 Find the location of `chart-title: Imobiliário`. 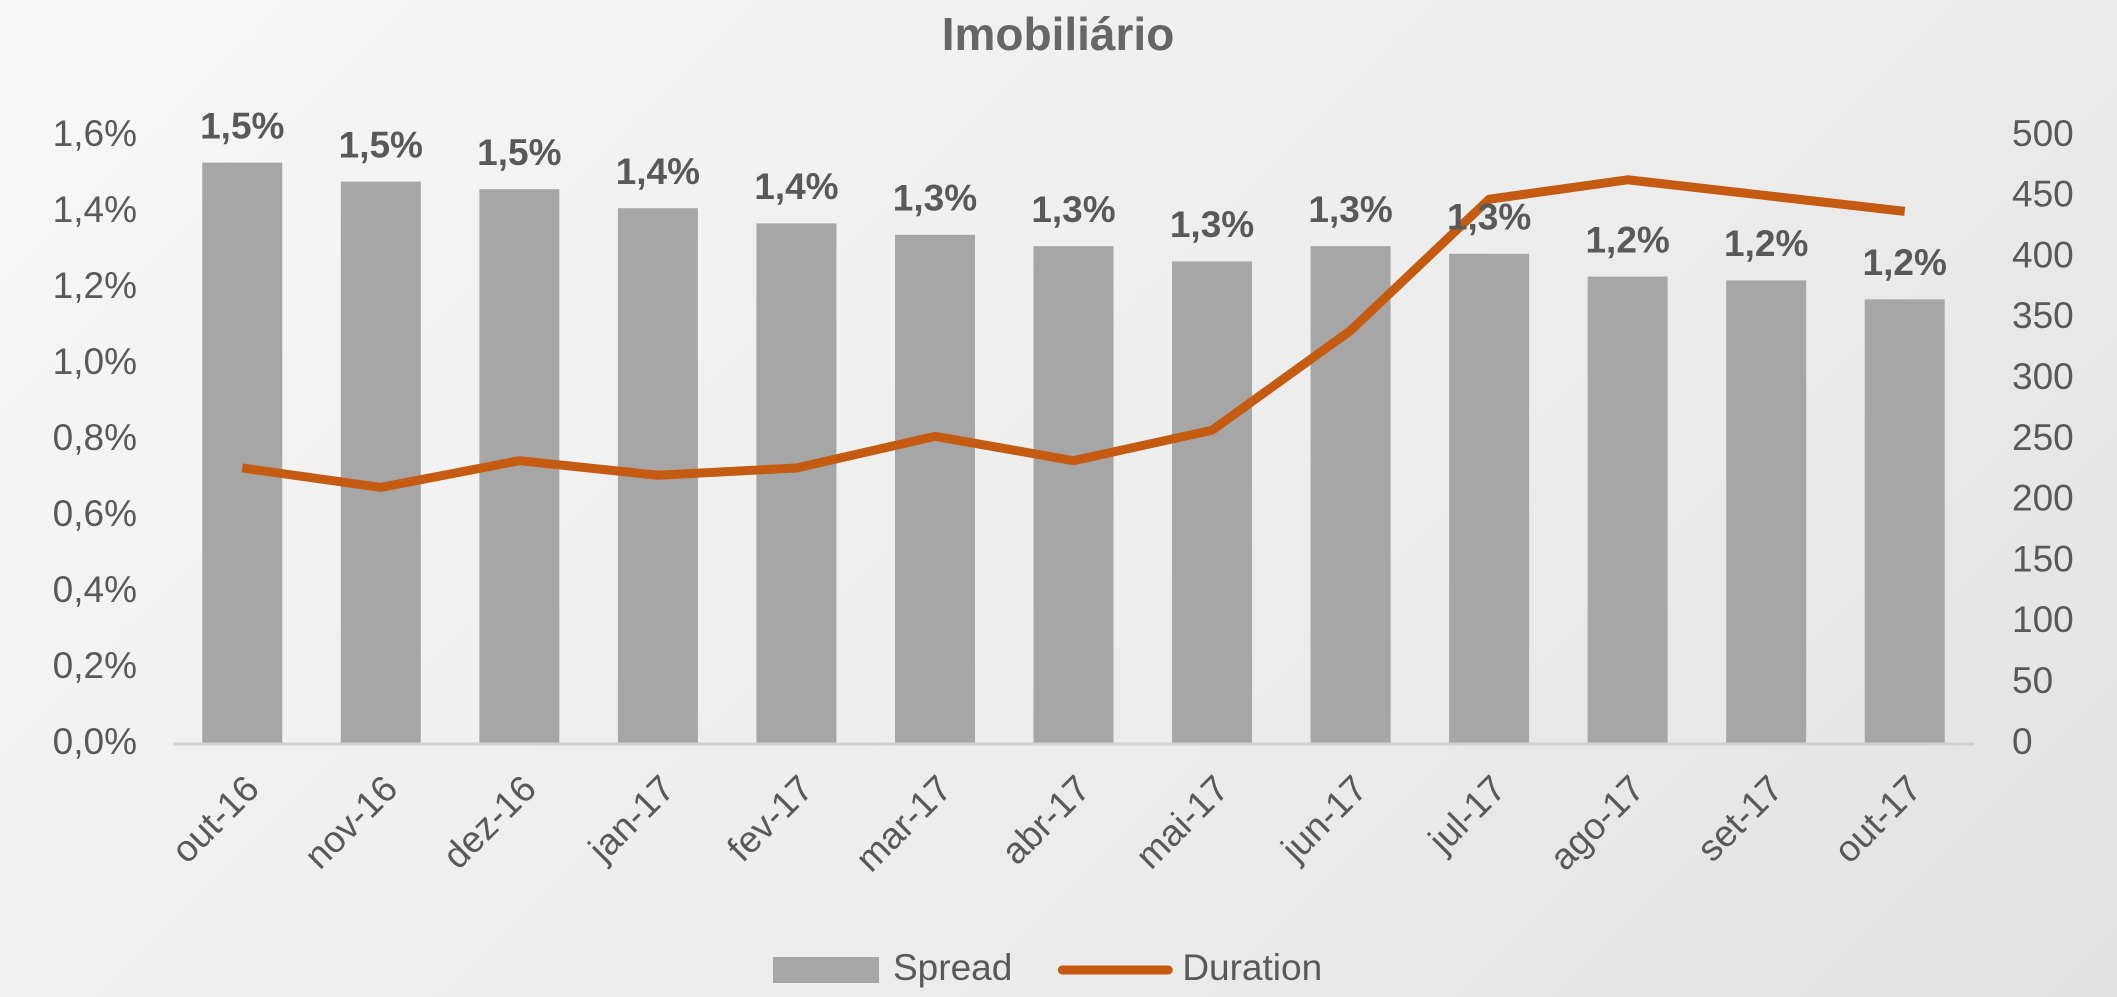

chart-title: Imobiliário is located at coordinates (1058, 34).